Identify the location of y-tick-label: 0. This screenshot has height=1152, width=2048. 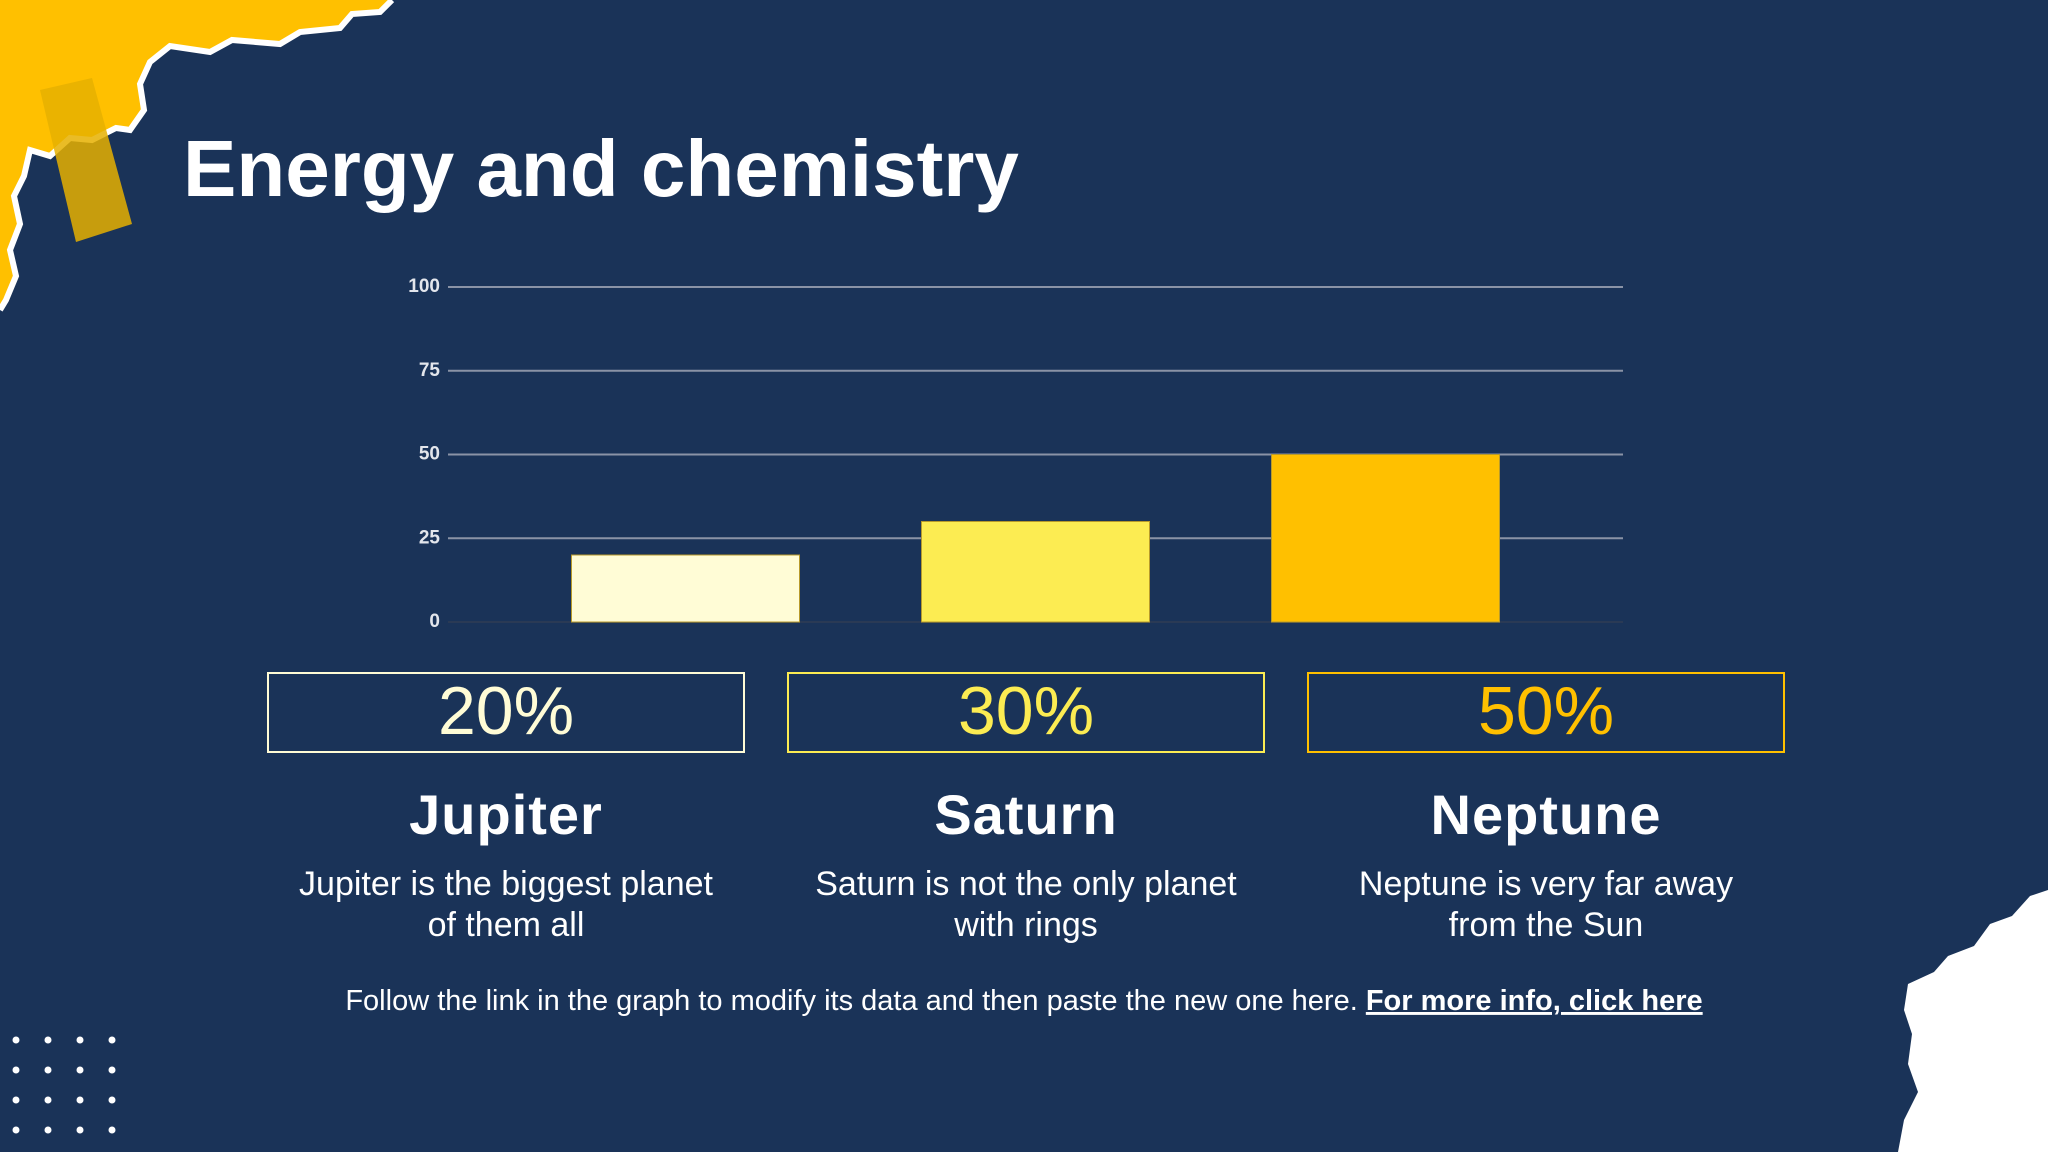
(434, 621).